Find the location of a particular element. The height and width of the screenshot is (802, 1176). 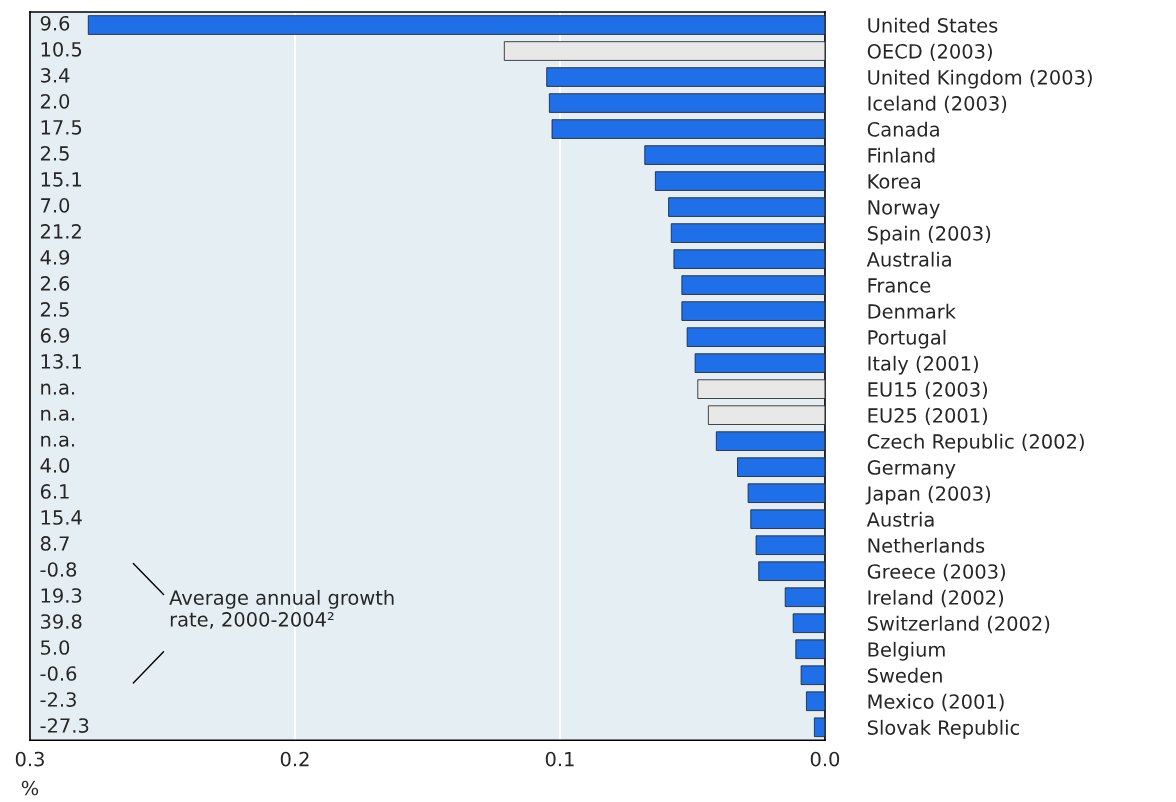

annotation: -2.3 is located at coordinates (58, 699).